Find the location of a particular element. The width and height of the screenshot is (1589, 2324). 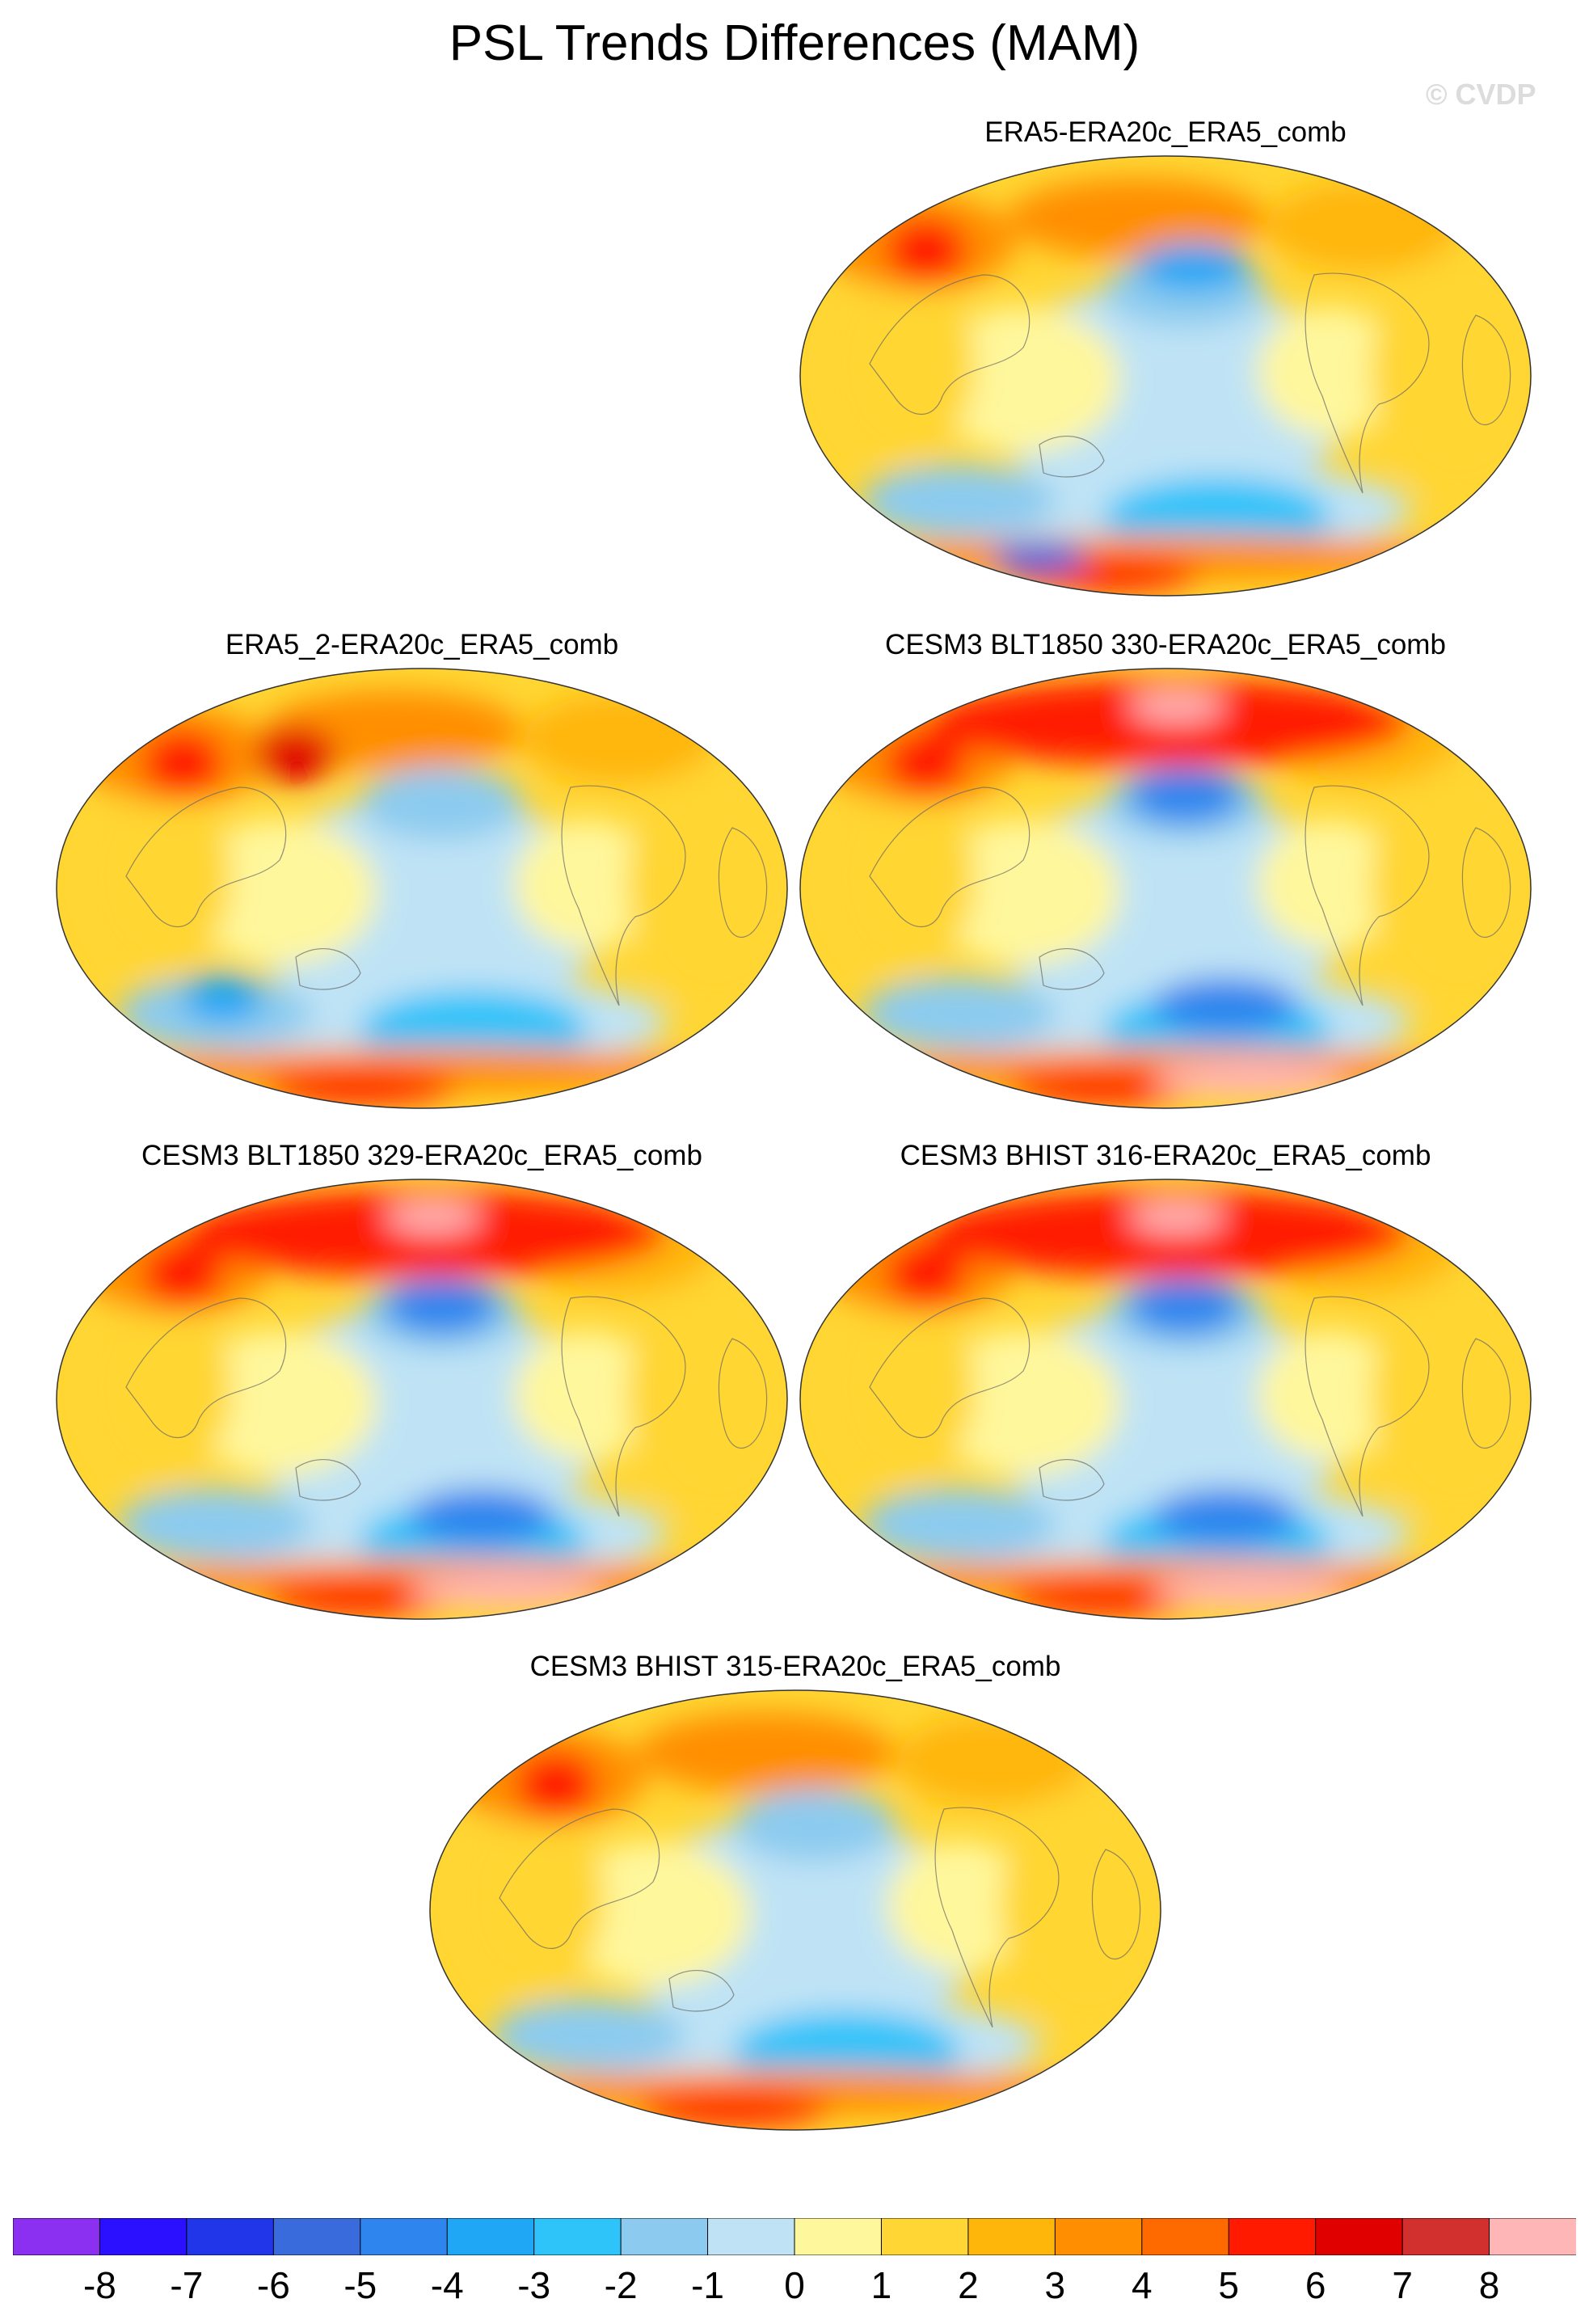

panel-title: CESM3 BLT1850 329-ERA20c_ERA5_comb is located at coordinates (422, 1155).